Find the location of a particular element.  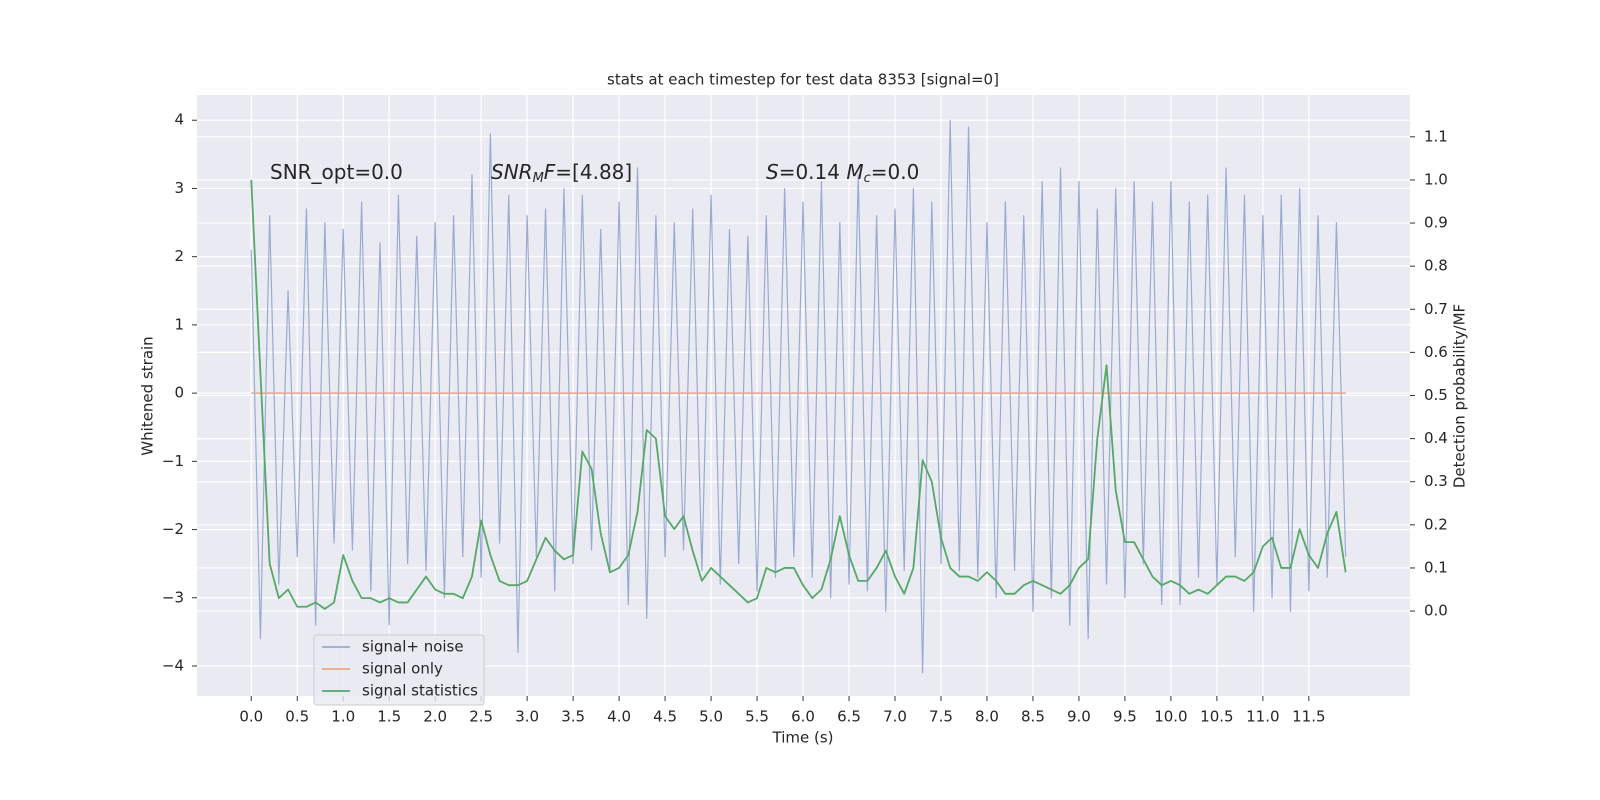

y-tick-label: 2 is located at coordinates (179, 256).